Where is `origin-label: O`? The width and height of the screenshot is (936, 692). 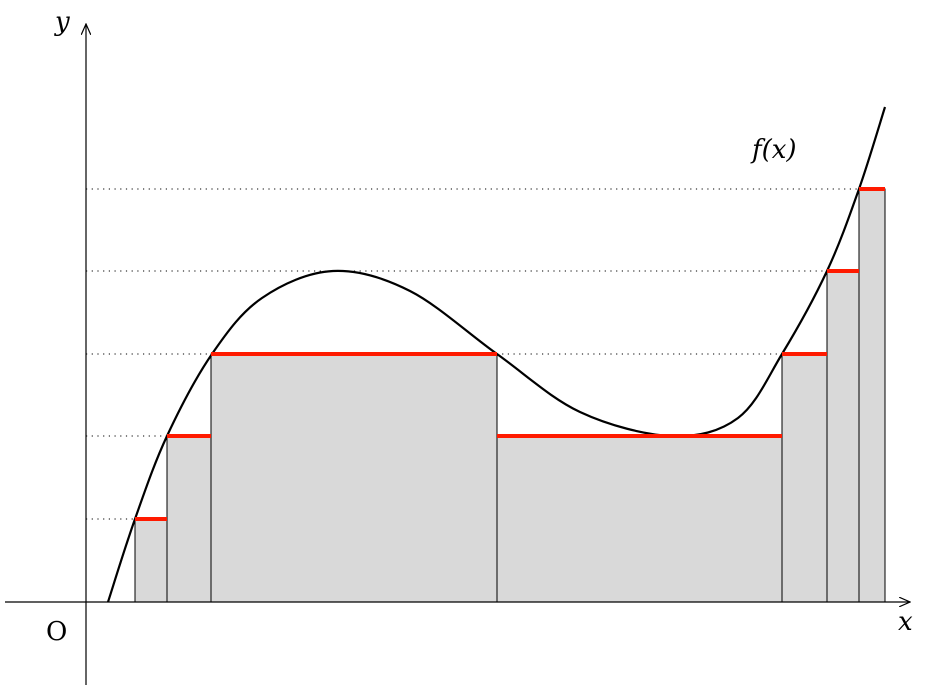
origin-label: O is located at coordinates (56, 632).